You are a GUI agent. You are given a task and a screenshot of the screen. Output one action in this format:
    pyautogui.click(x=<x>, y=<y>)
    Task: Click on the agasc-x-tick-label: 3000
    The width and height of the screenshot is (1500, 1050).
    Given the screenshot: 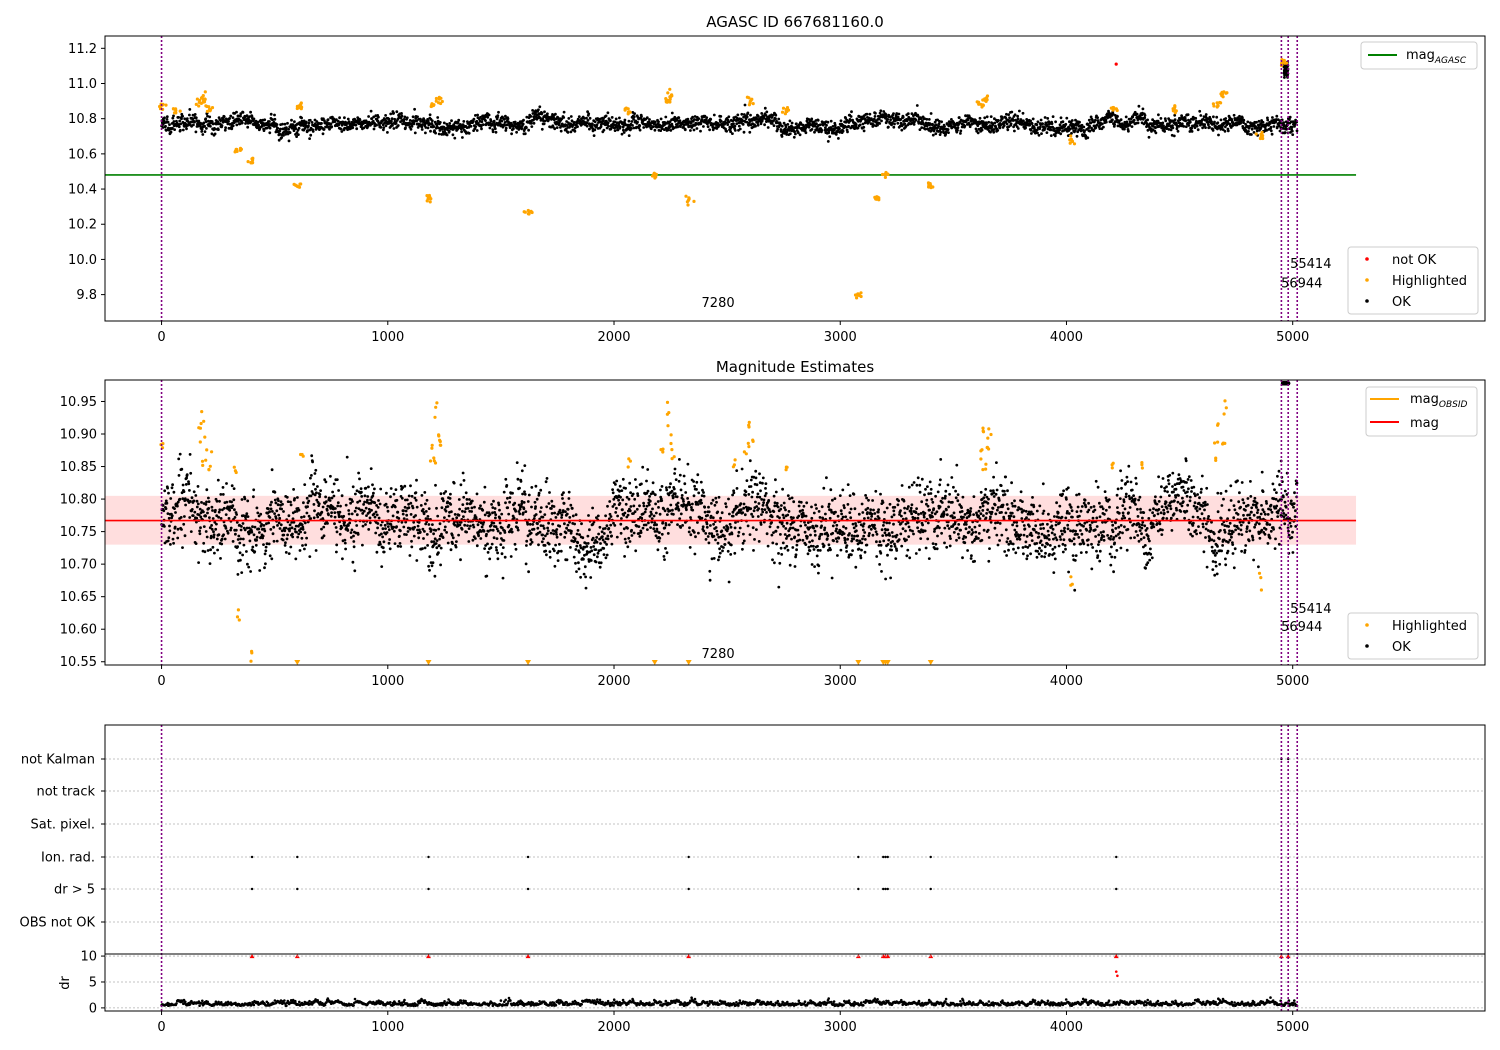 What is the action you would take?
    pyautogui.click(x=840, y=337)
    